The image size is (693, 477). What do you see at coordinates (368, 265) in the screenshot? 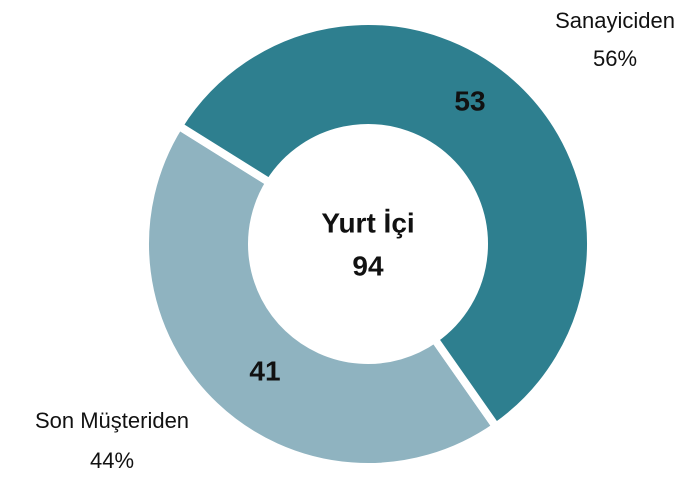
I see `center-total: 94` at bounding box center [368, 265].